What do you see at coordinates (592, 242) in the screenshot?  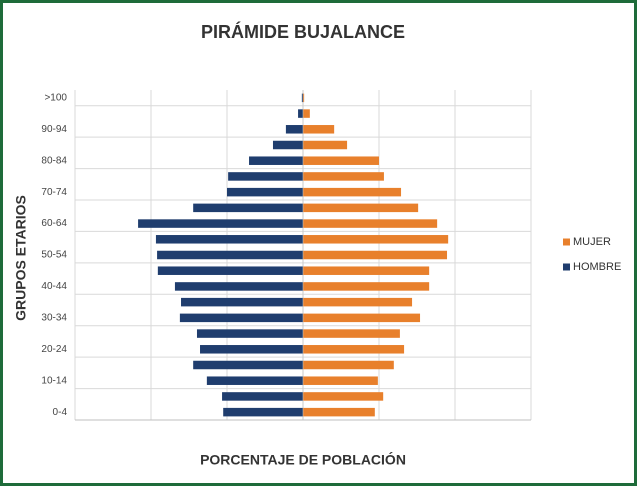 I see `legend-label: MUJER` at bounding box center [592, 242].